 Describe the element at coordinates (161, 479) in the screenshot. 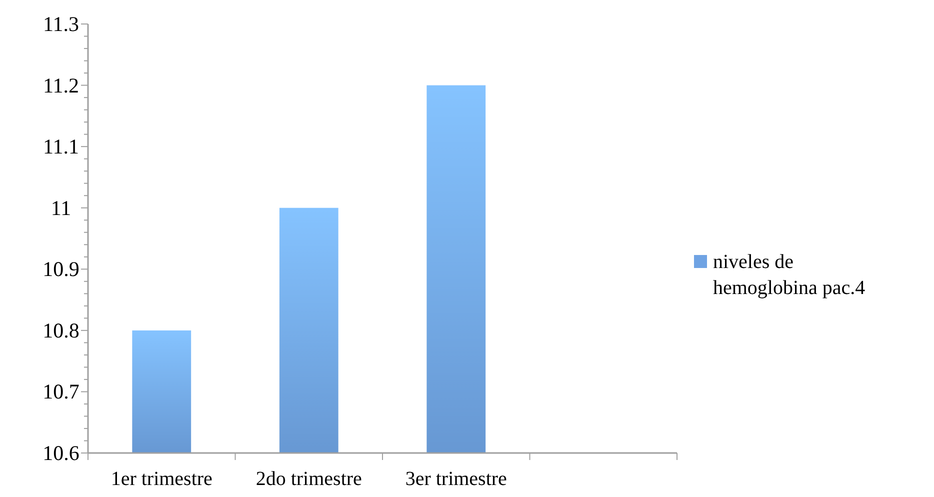

I see `x-tick-label: 1er trimestre` at that location.